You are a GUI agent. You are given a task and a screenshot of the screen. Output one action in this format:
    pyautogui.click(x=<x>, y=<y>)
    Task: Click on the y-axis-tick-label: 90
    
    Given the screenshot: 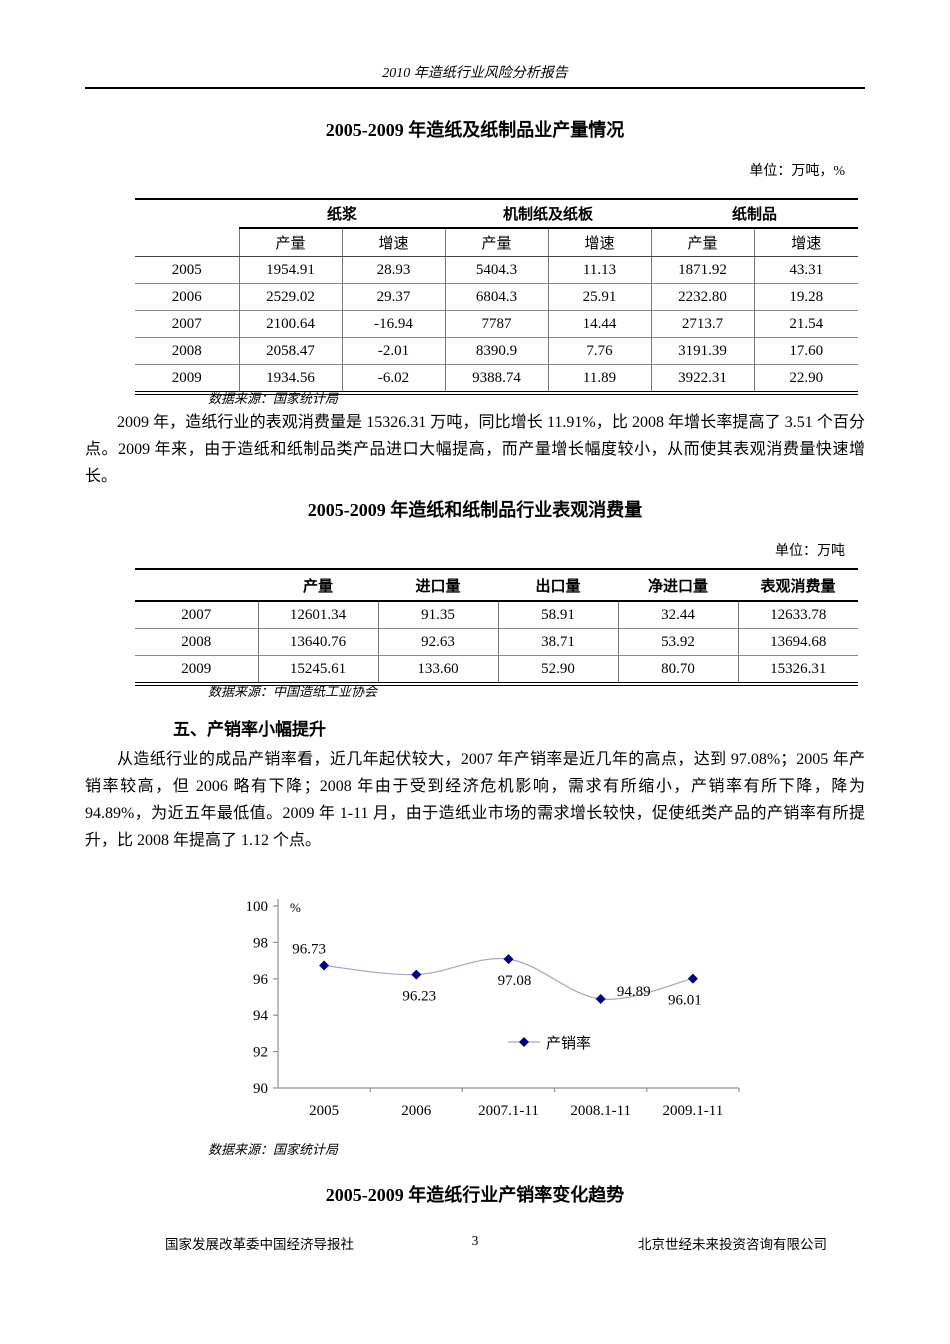 What is the action you would take?
    pyautogui.click(x=260, y=1089)
    